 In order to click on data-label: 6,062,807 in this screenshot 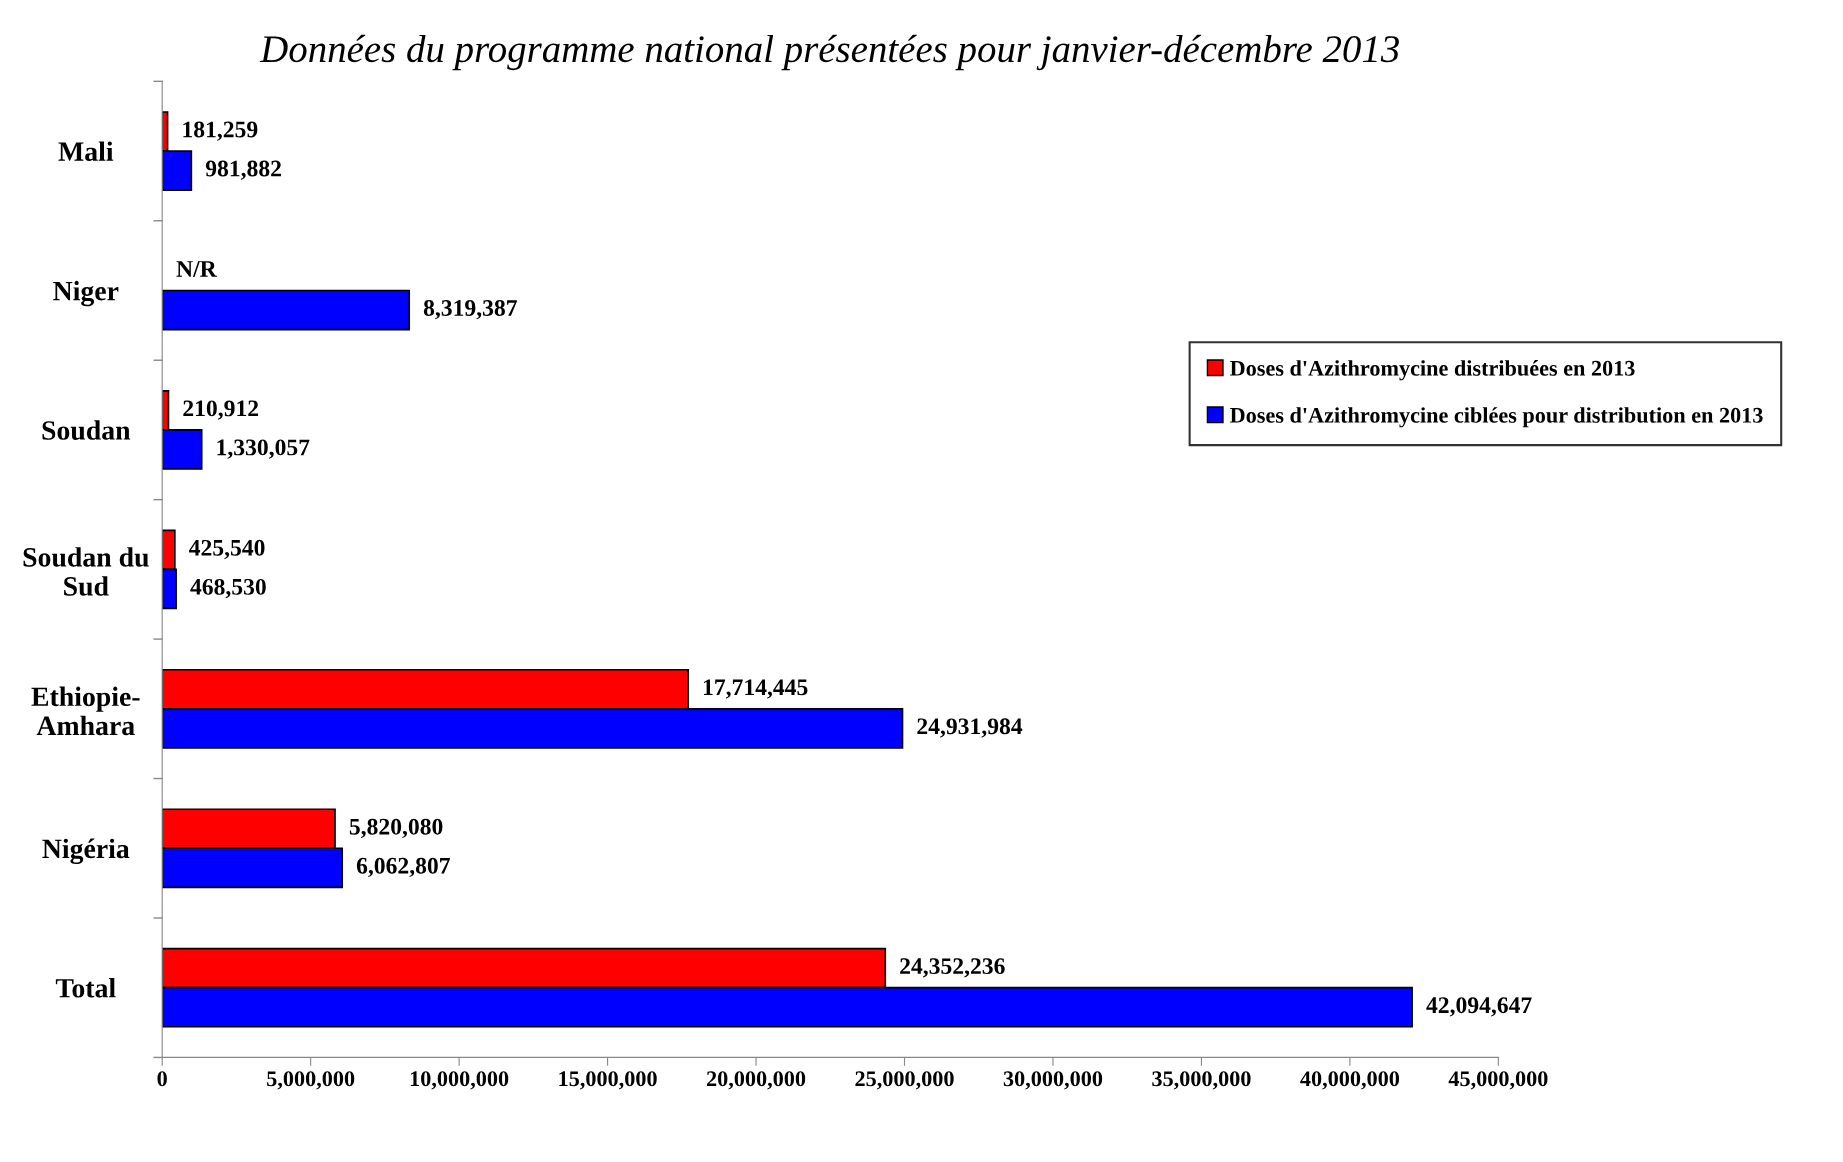, I will do `click(403, 867)`.